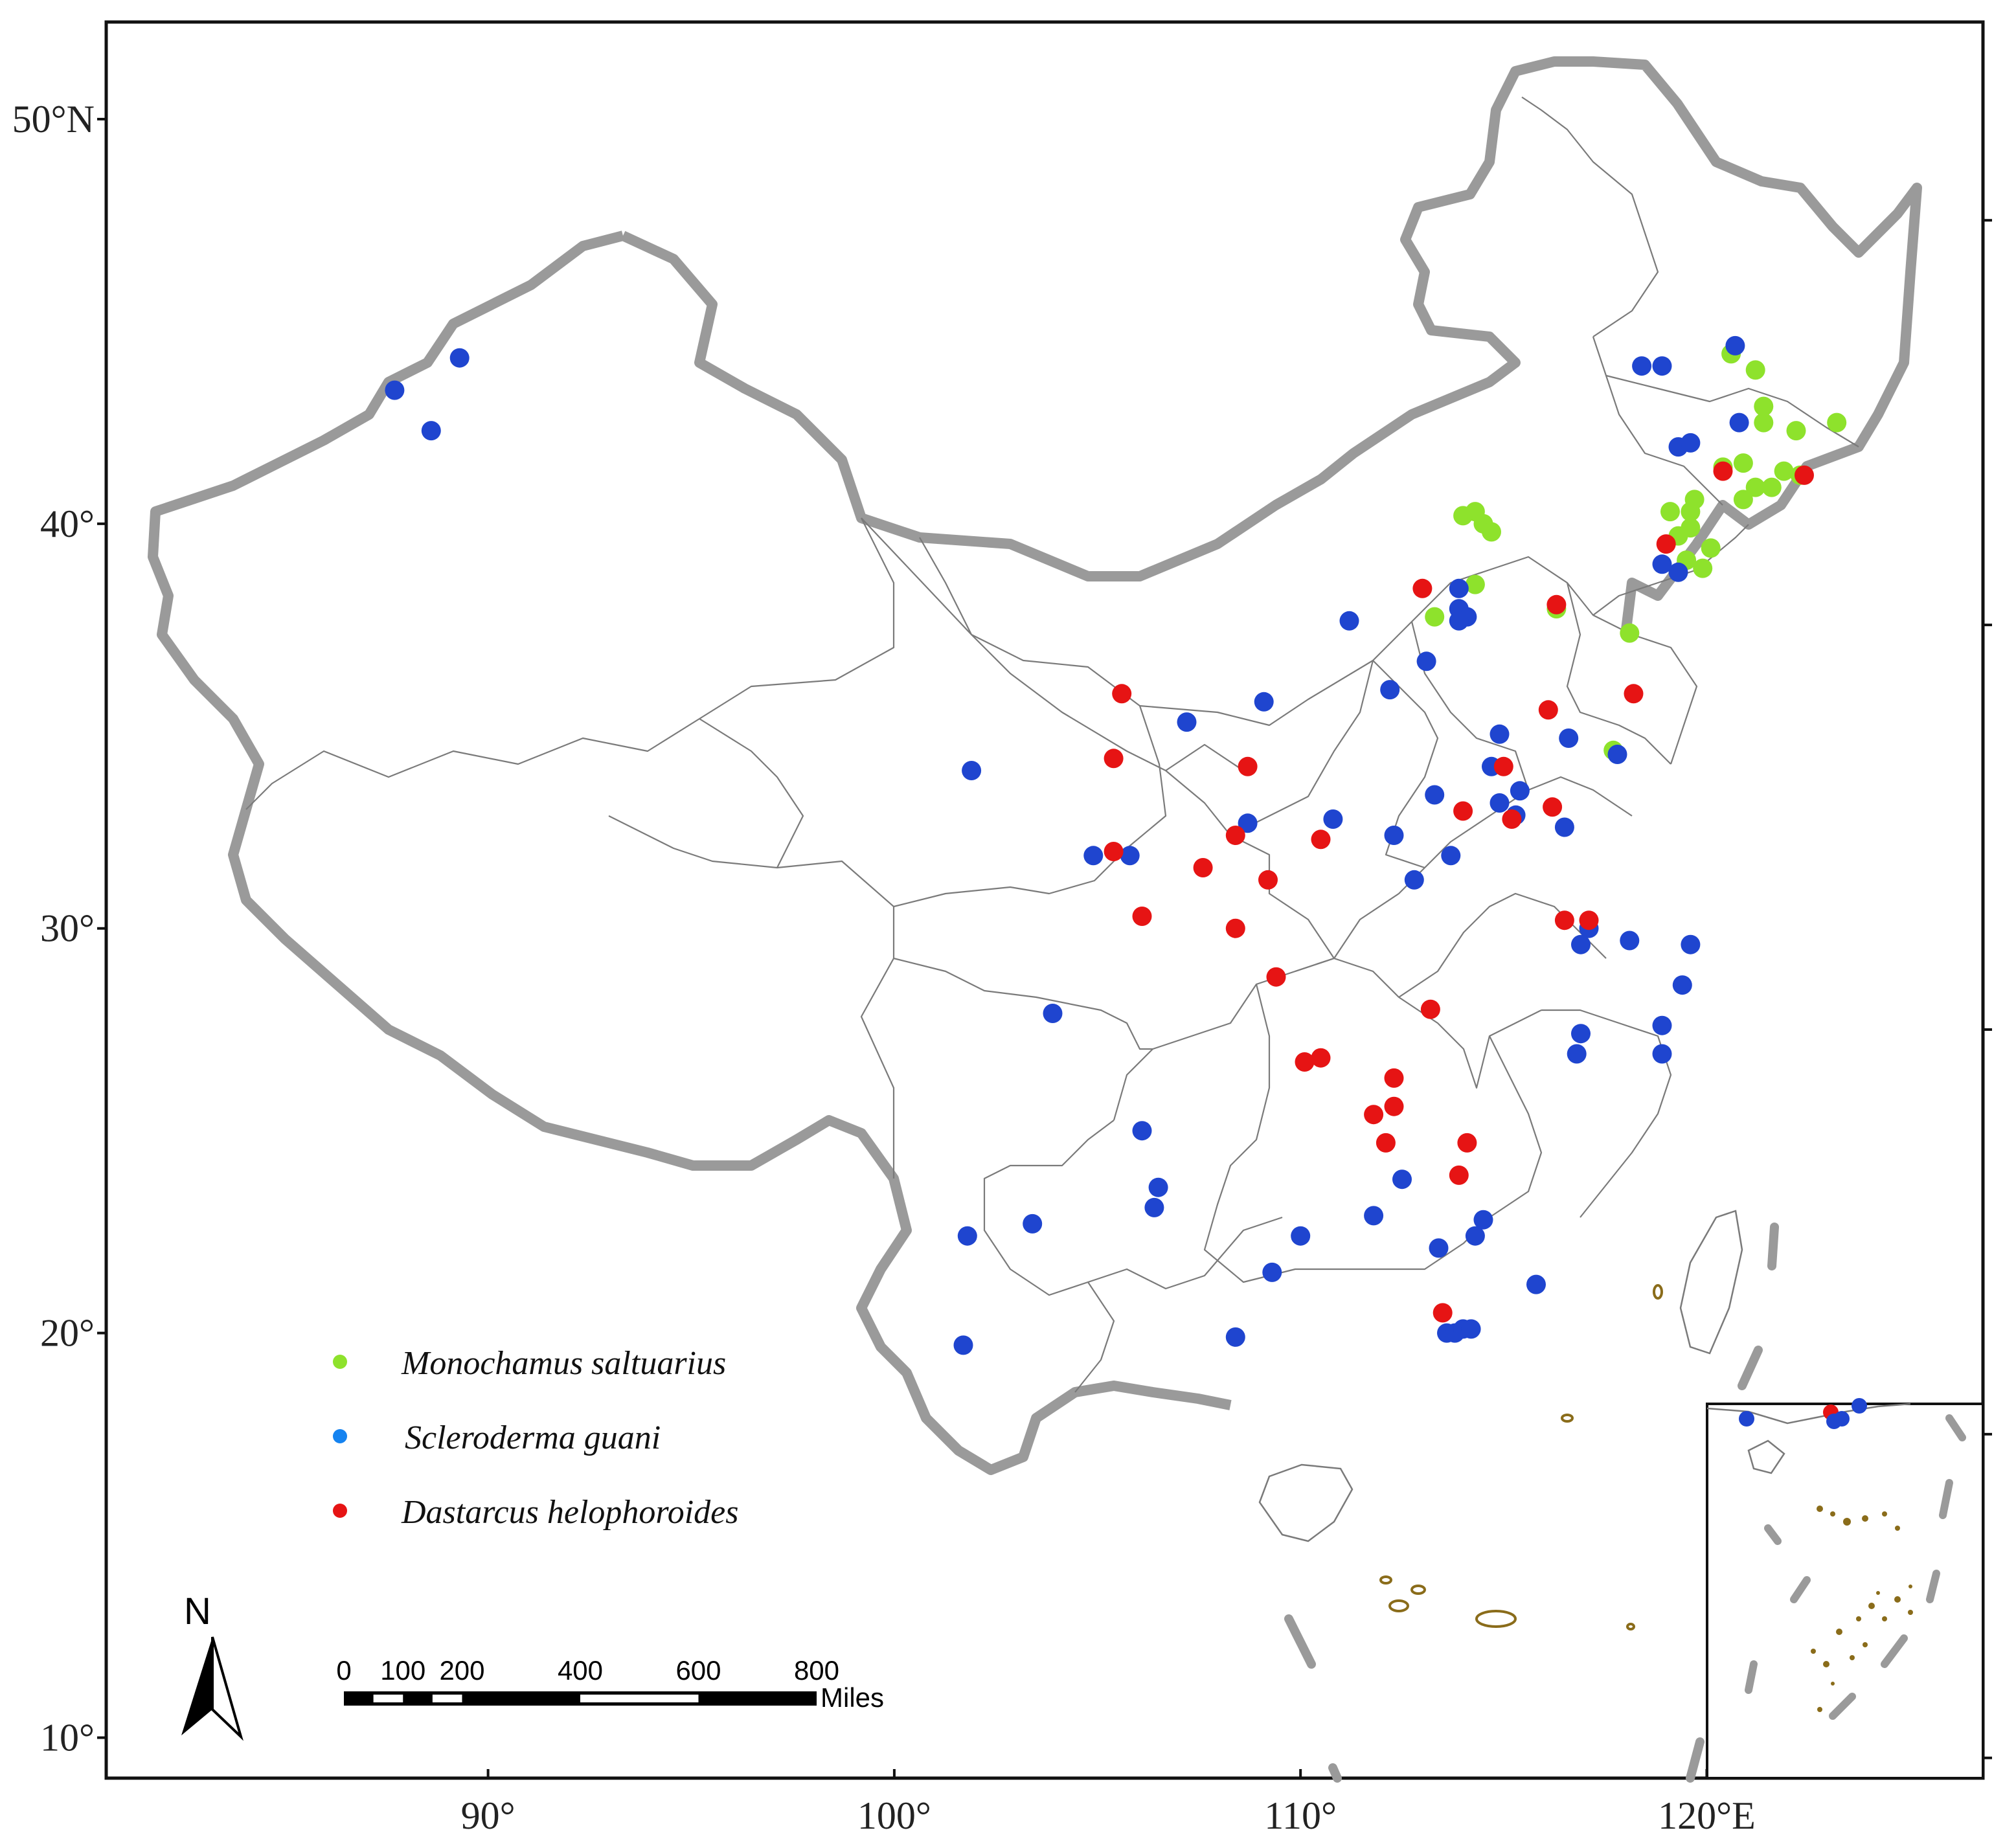  What do you see at coordinates (461, 1670) in the screenshot?
I see `scale-bar-tick-label: 200` at bounding box center [461, 1670].